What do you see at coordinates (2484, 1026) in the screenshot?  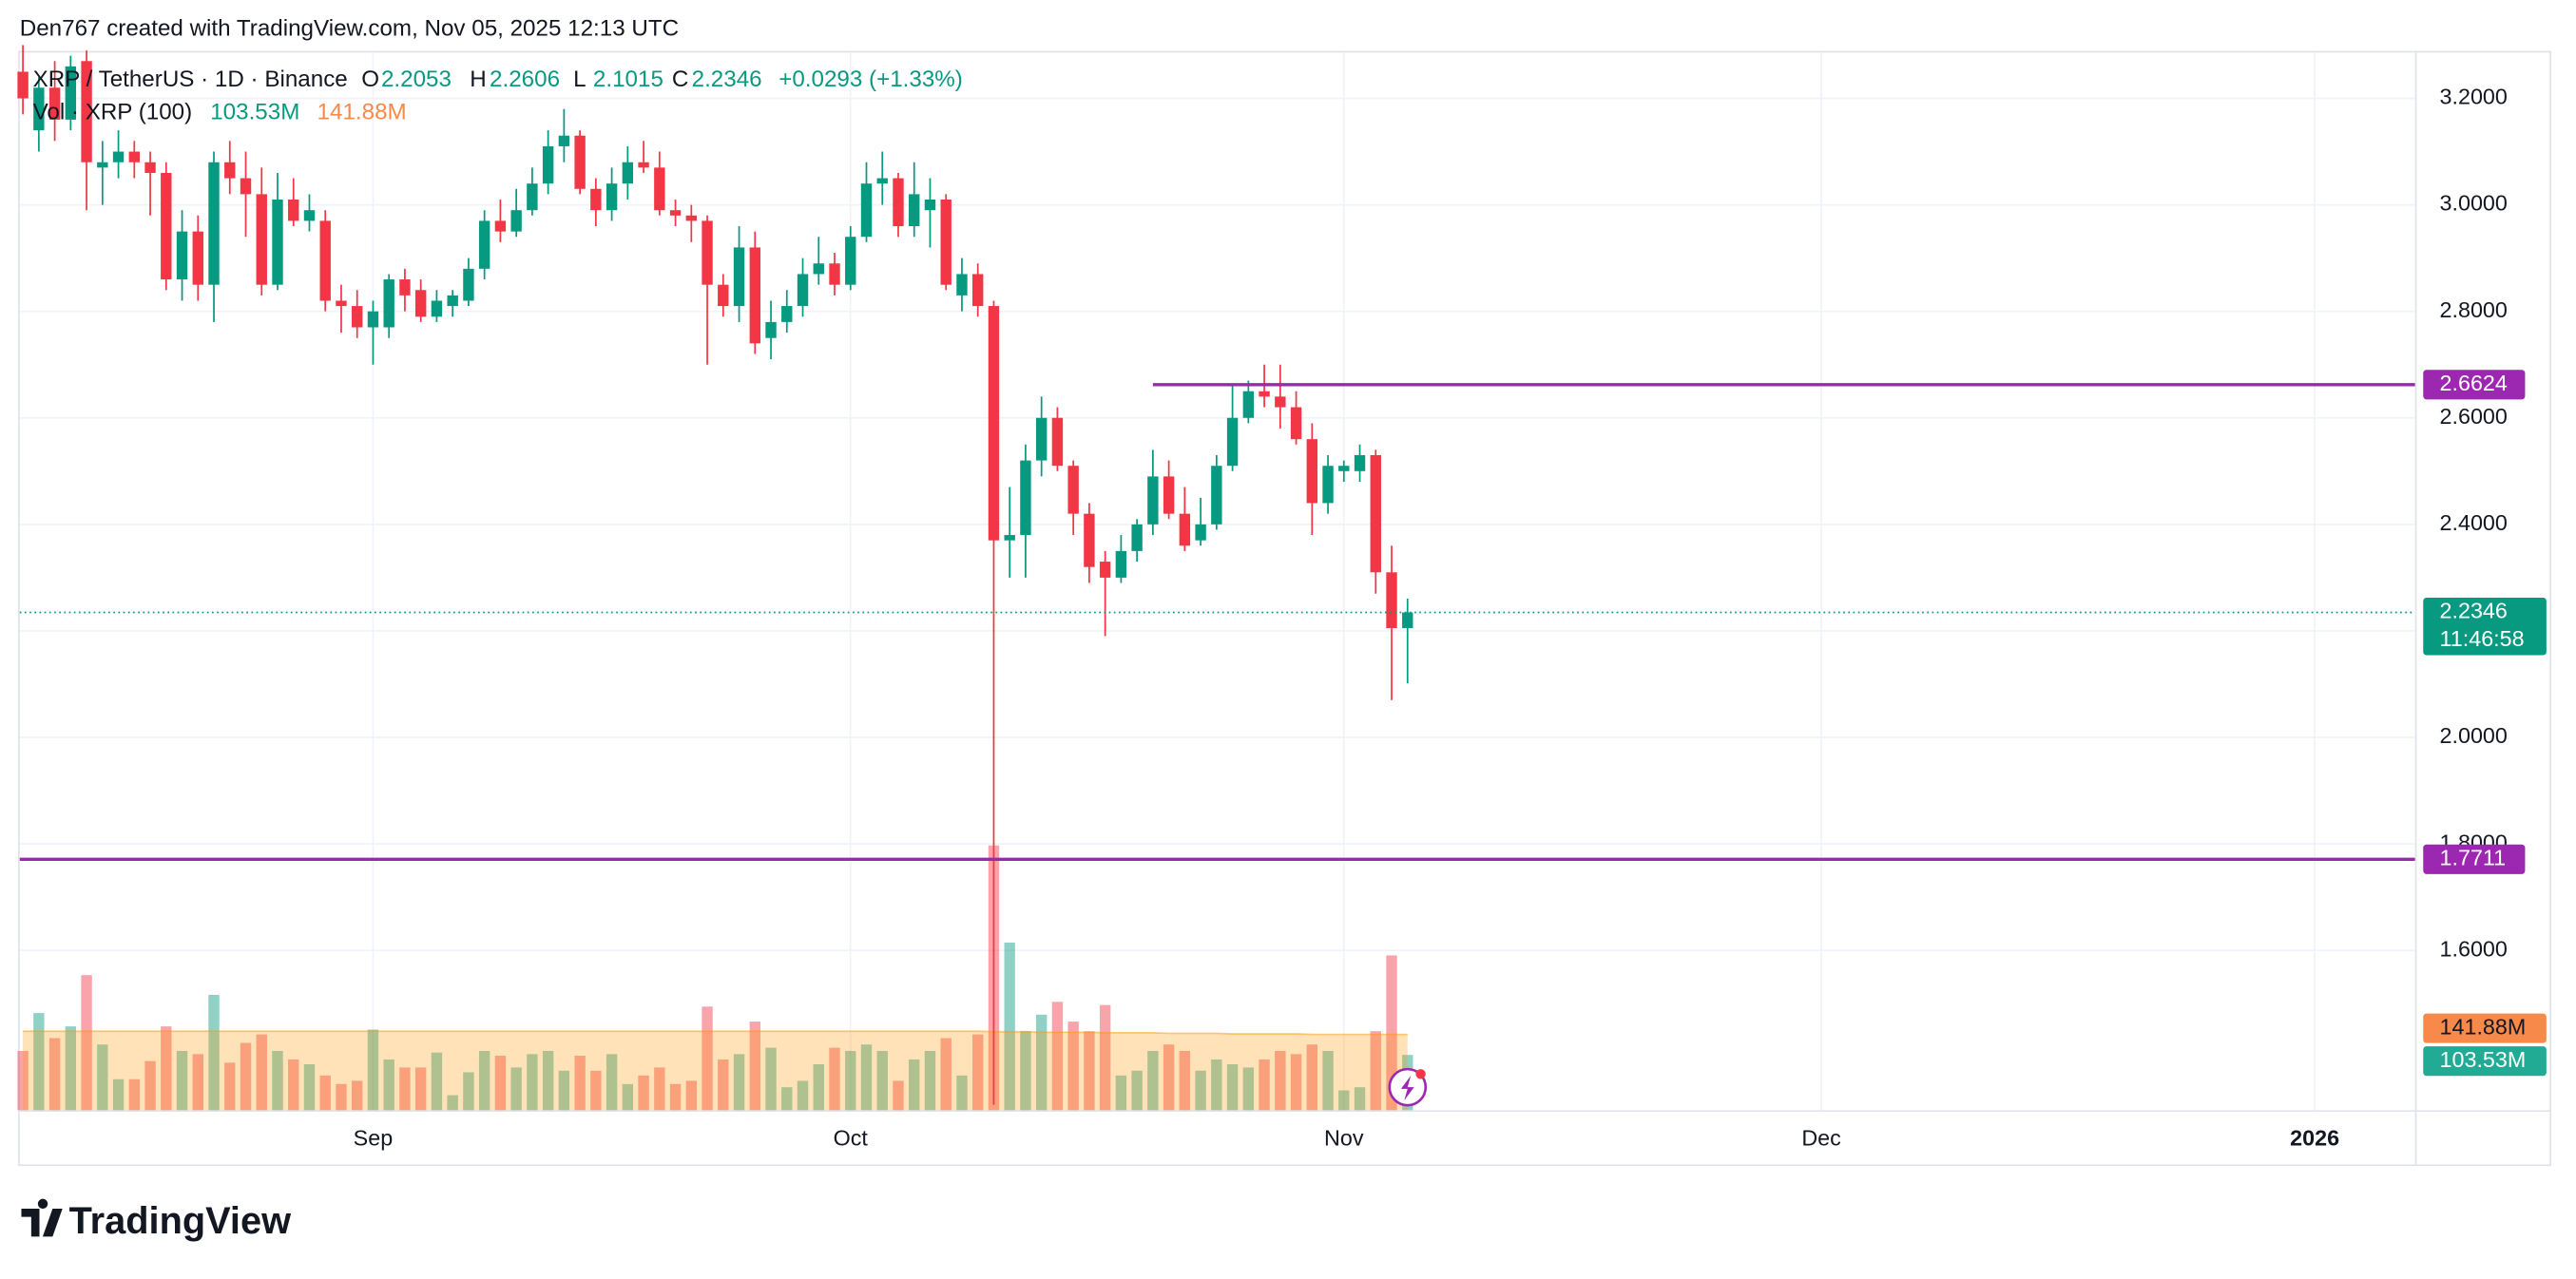 I see `volume-ma-badge-label: 141.88M` at bounding box center [2484, 1026].